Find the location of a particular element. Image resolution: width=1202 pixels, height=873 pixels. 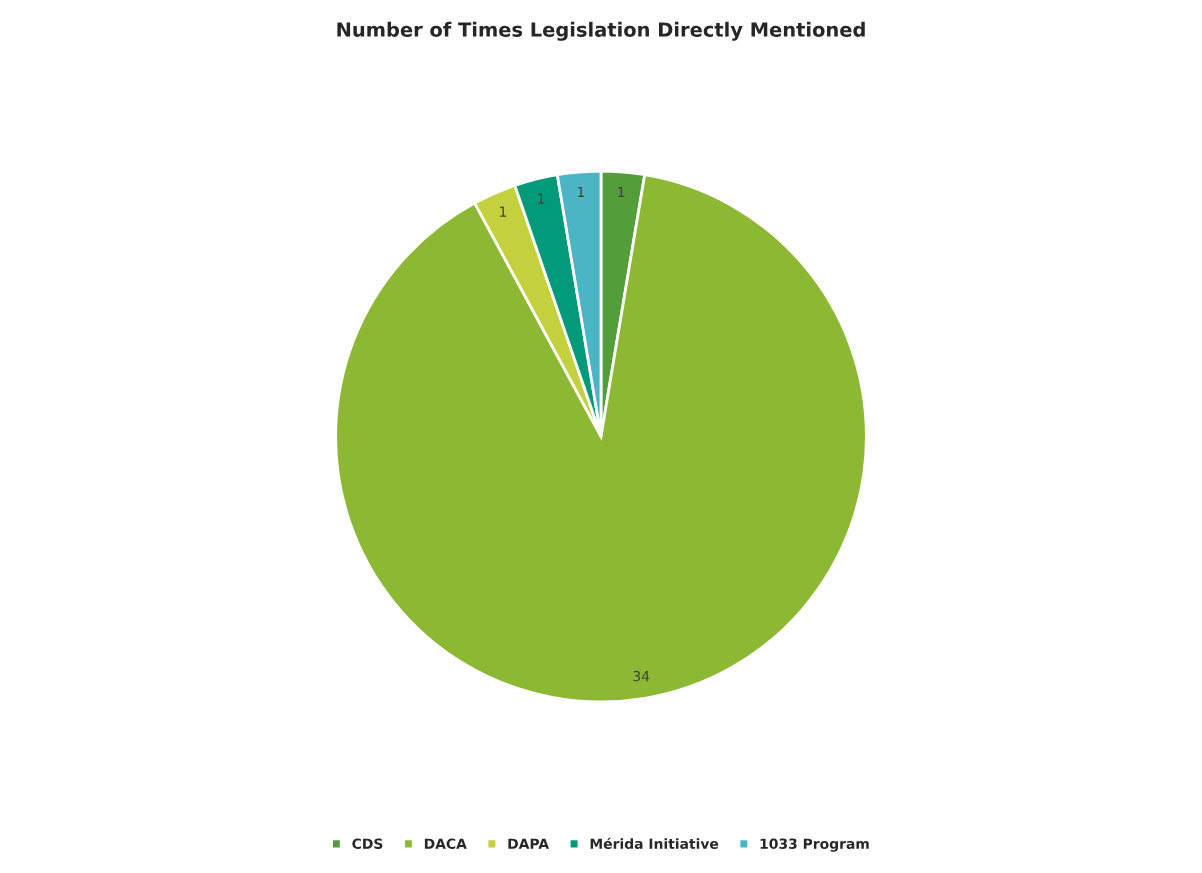

legend-label: Mérida Initiative is located at coordinates (654, 843).